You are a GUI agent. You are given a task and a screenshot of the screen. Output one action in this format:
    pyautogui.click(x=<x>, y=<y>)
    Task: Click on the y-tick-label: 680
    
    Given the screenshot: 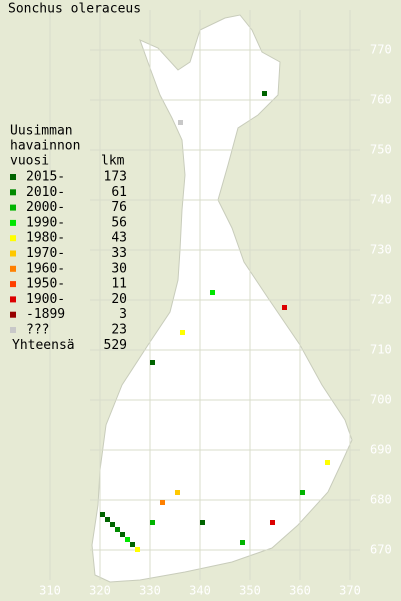 What is the action you would take?
    pyautogui.click(x=381, y=500)
    